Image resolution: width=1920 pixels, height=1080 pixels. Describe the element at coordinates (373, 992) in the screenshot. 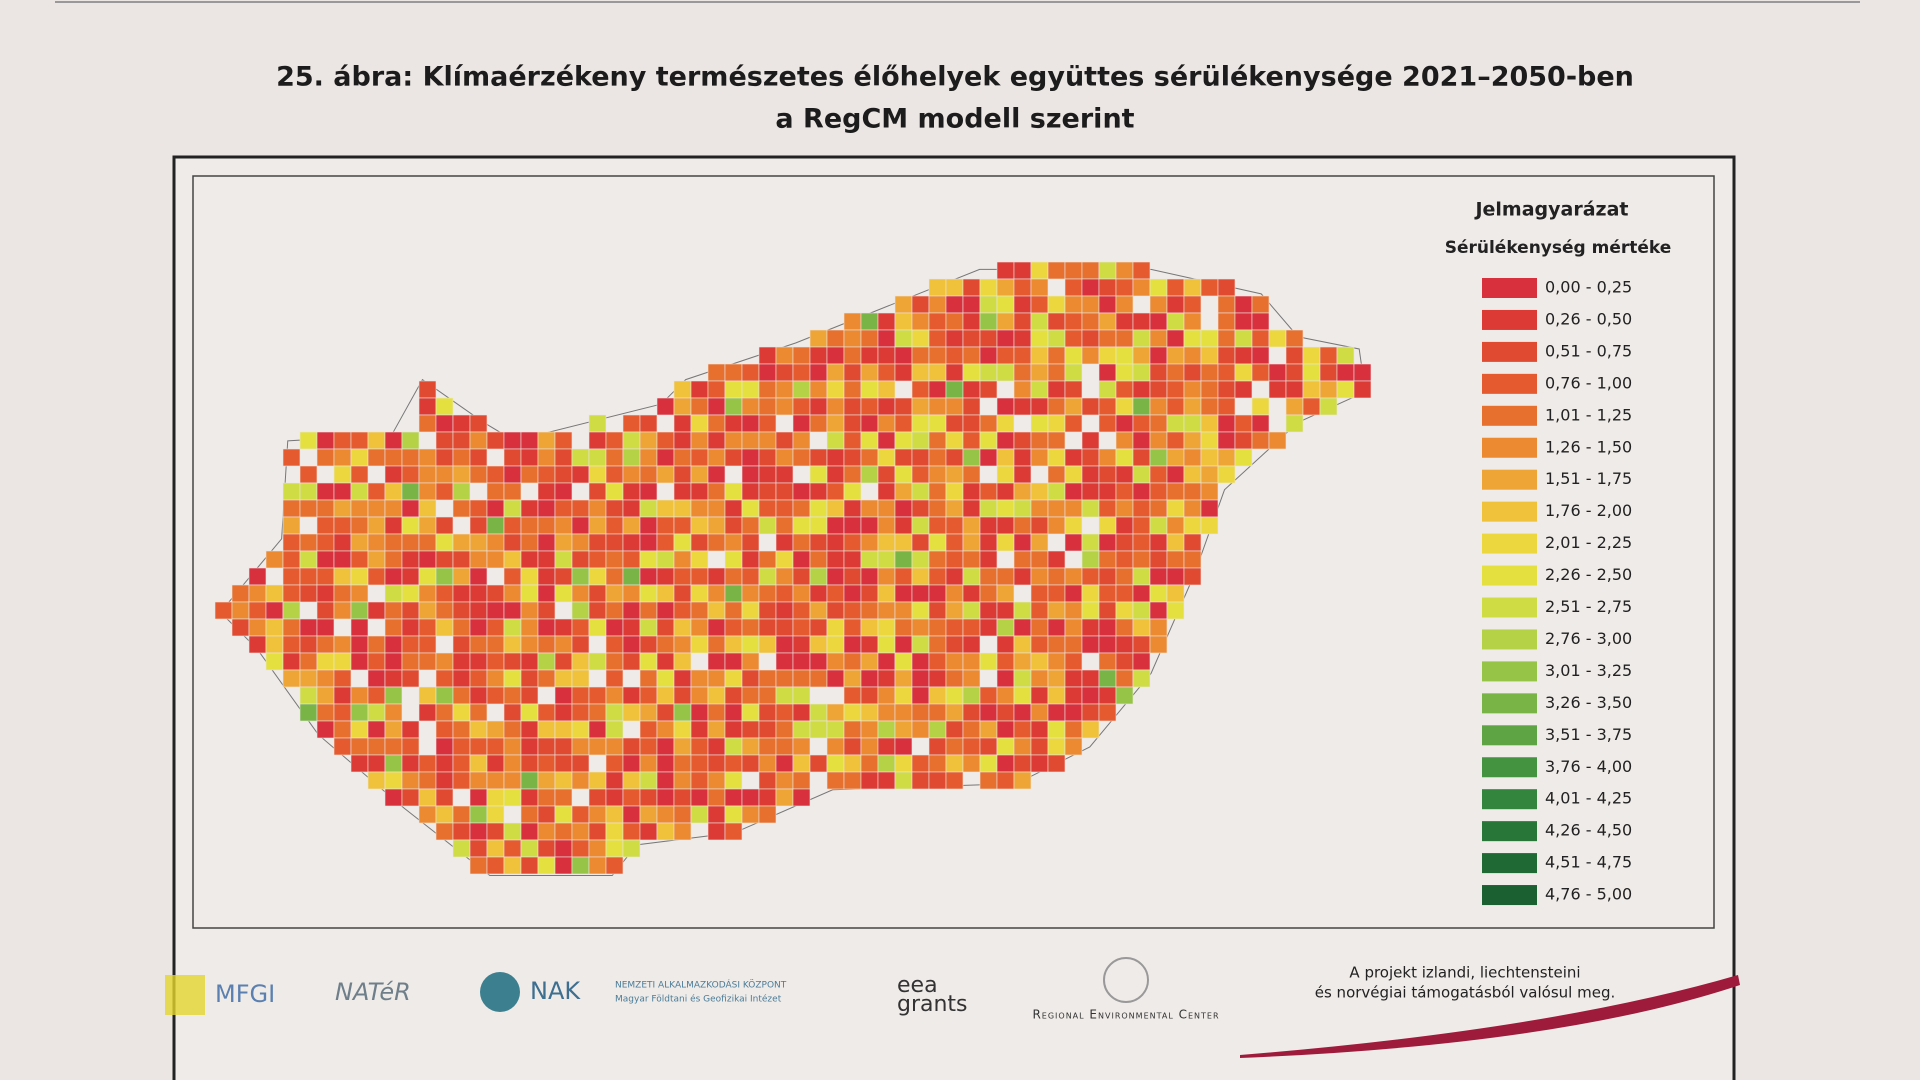

I see `logo-nater: NATéR` at that location.